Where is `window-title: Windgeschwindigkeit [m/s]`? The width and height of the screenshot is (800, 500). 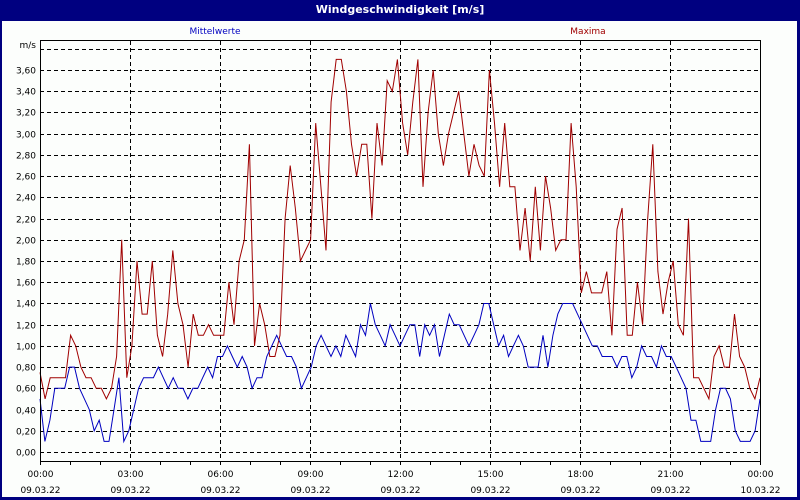
window-title: Windgeschwindigkeit [m/s] is located at coordinates (400, 9).